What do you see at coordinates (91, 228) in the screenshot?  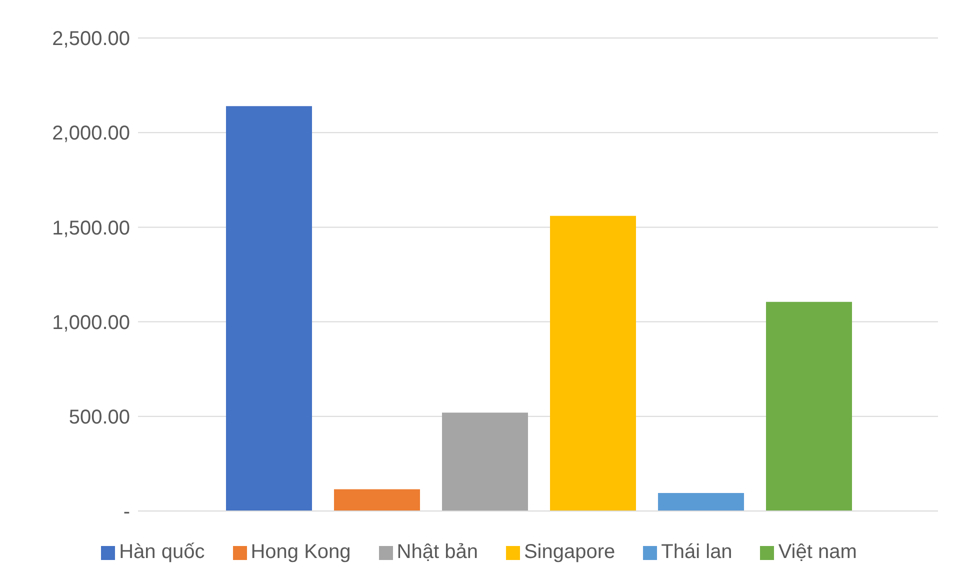 I see `y-tick-label: 1,500.00` at bounding box center [91, 228].